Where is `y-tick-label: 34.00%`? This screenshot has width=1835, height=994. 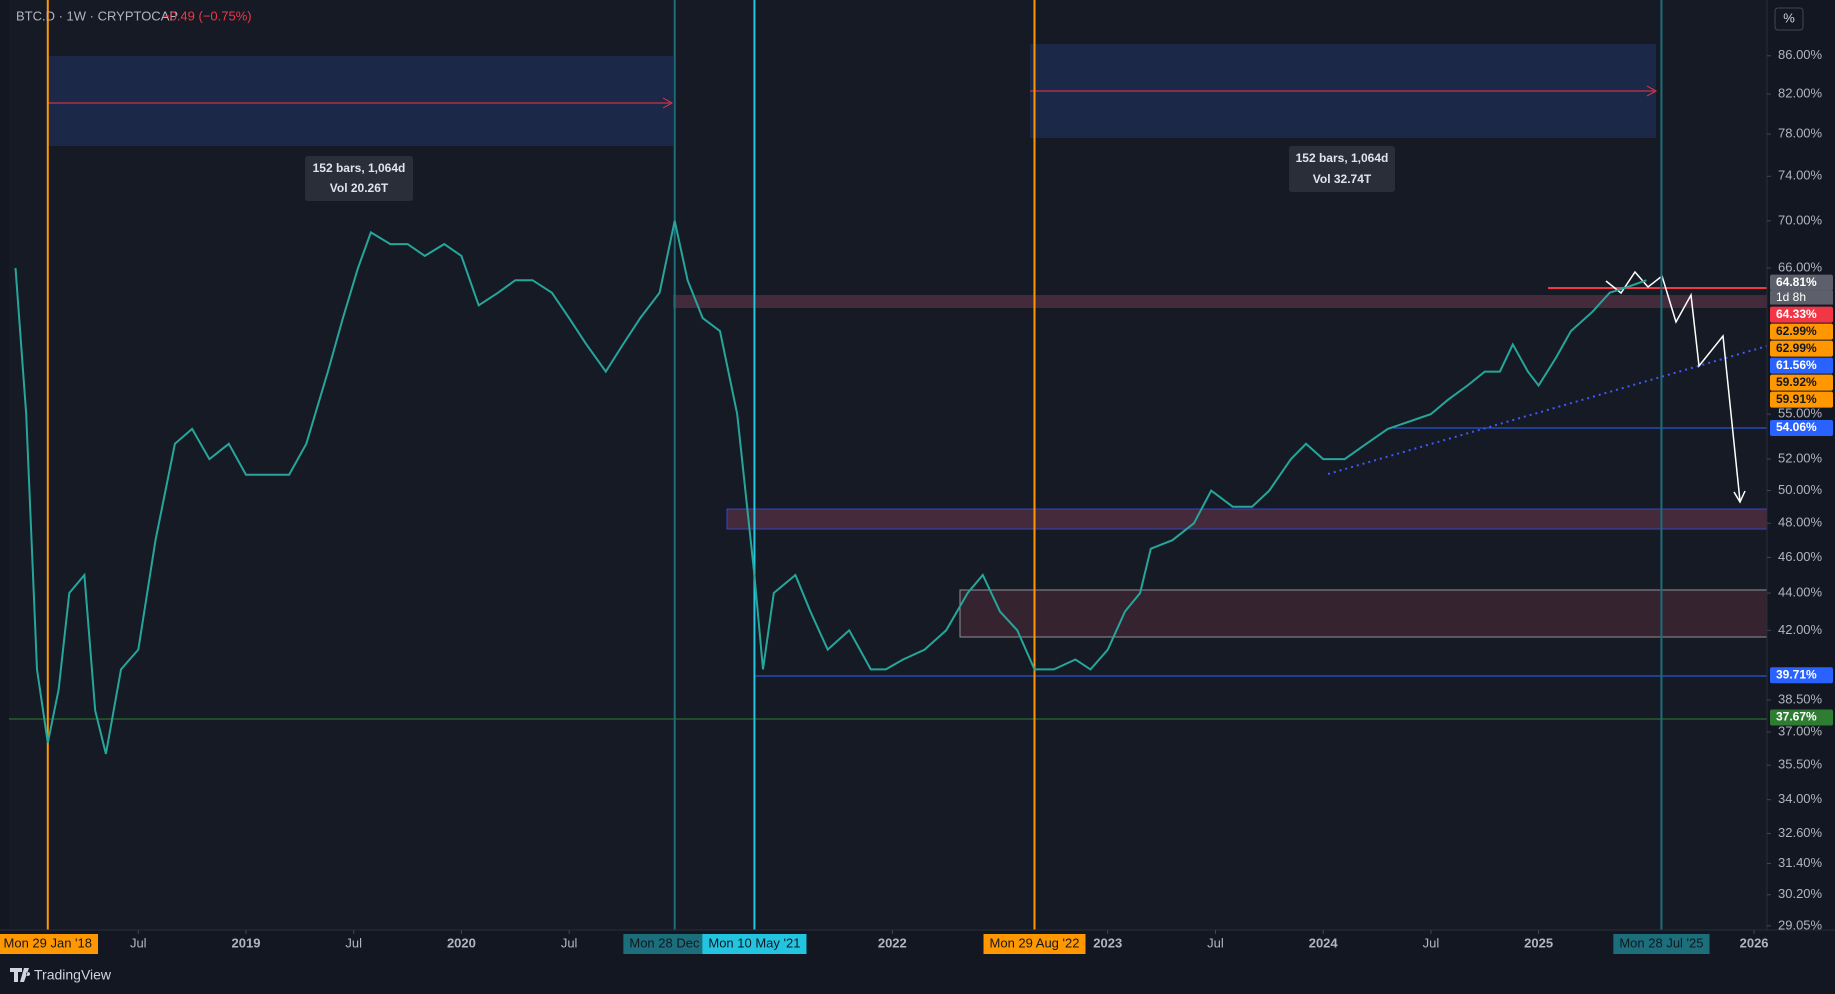 y-tick-label: 34.00% is located at coordinates (1800, 798).